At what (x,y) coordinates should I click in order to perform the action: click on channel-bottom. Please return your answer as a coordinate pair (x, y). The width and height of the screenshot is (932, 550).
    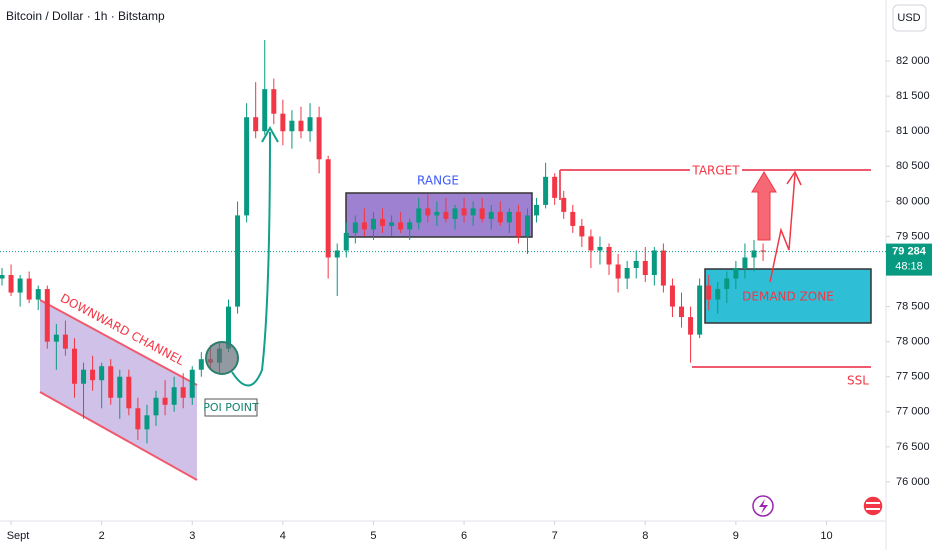
    Looking at the image, I should click on (118, 436).